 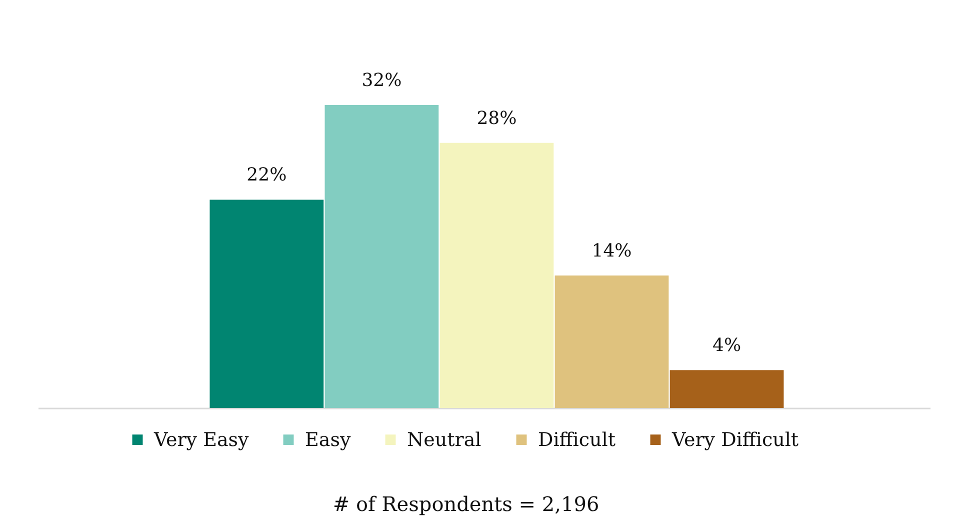 What do you see at coordinates (496, 118) in the screenshot?
I see `data-label: 28%` at bounding box center [496, 118].